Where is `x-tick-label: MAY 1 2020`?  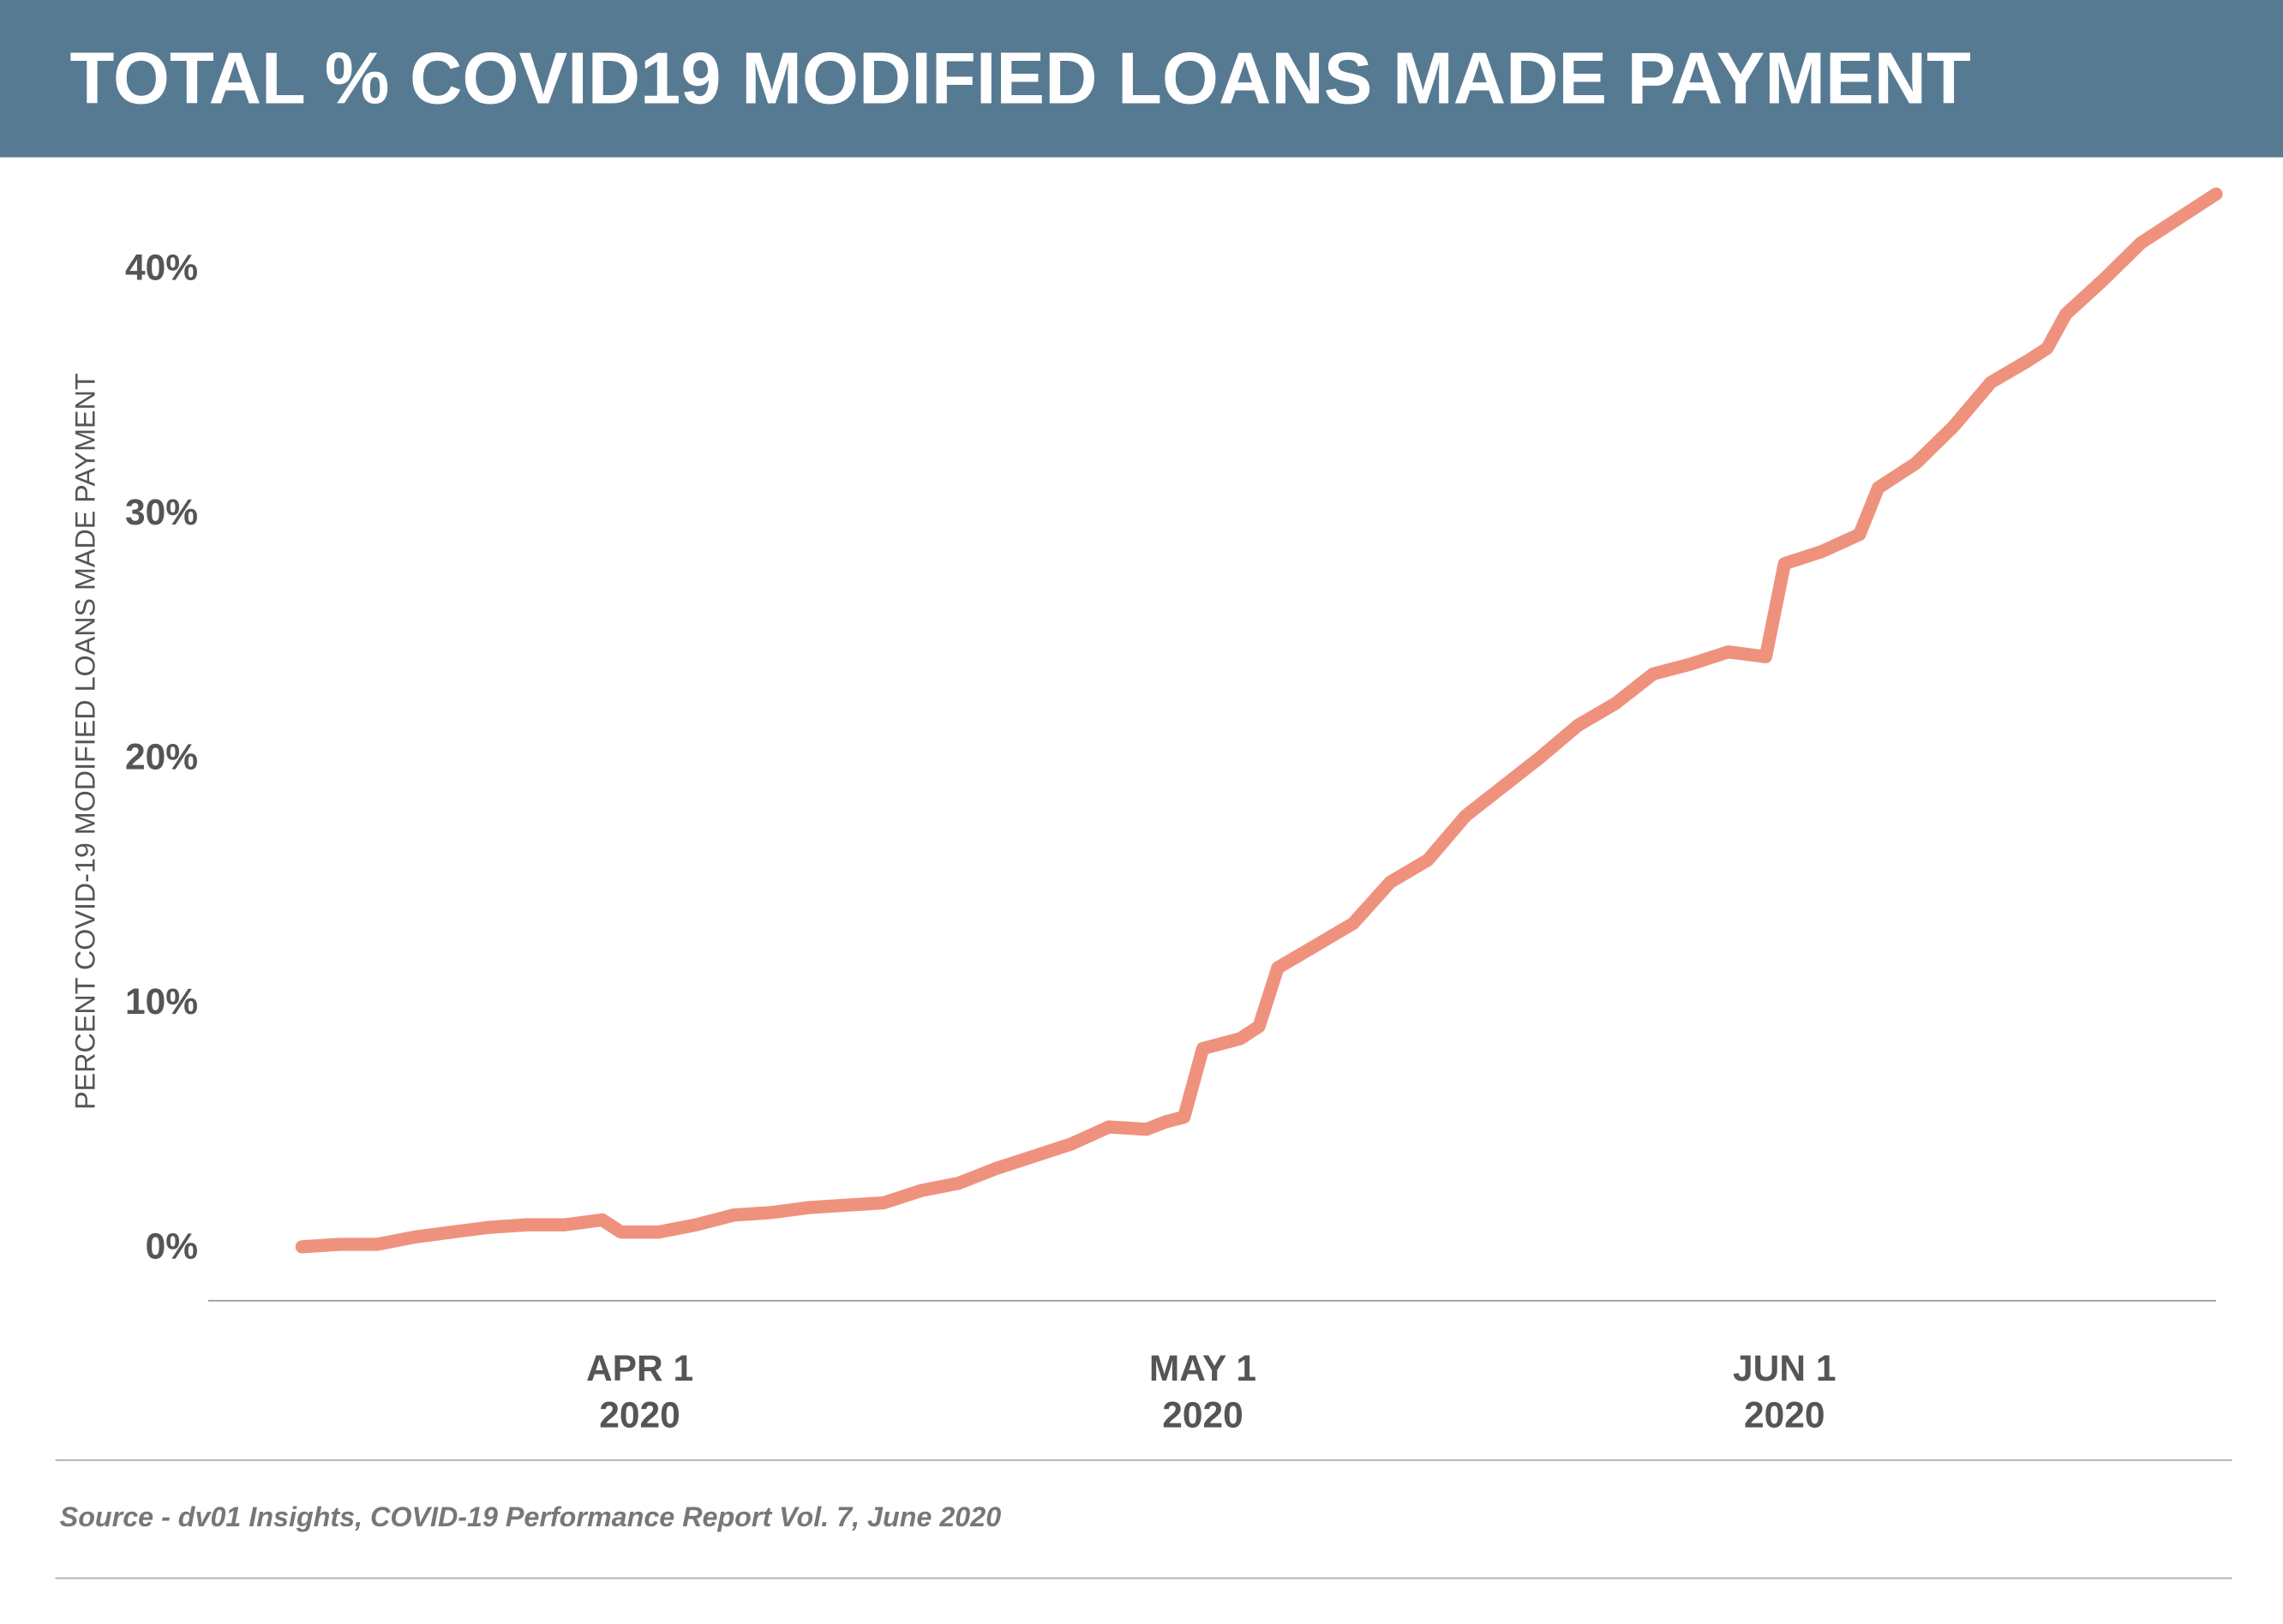 x-tick-label: MAY 1 2020 is located at coordinates (1203, 1392).